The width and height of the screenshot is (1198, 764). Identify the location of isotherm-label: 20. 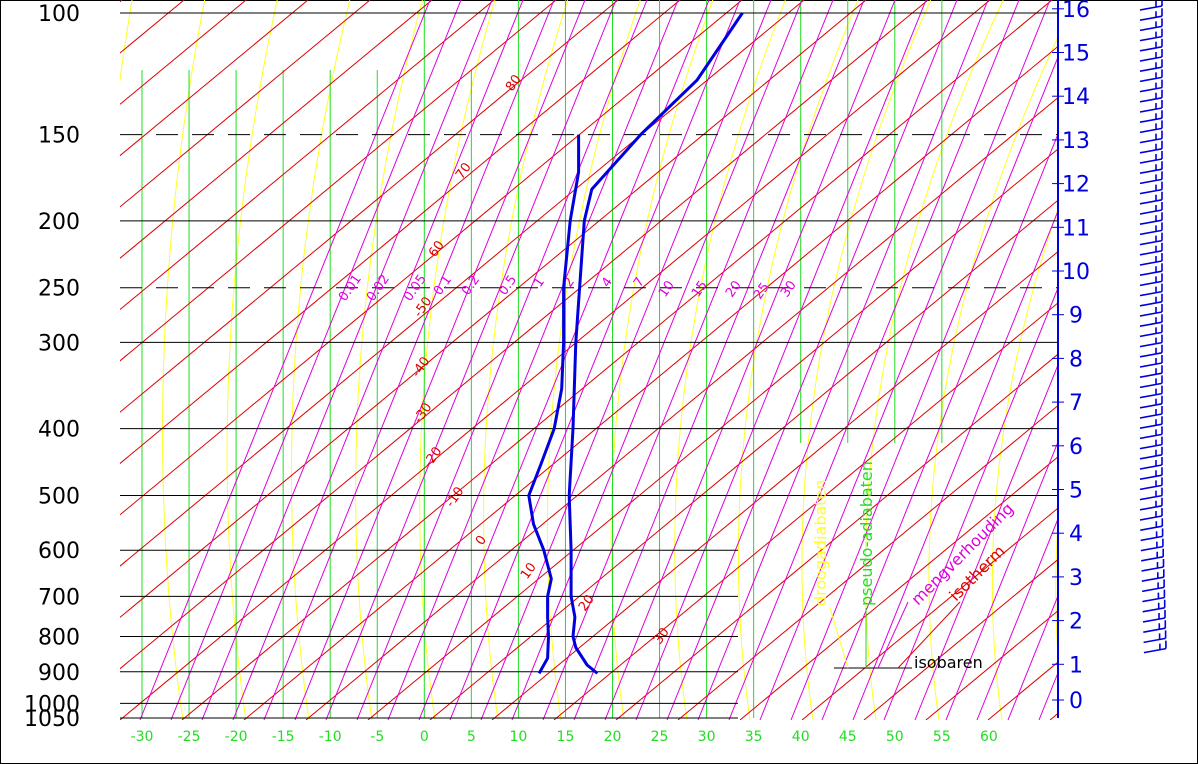
(587, 603).